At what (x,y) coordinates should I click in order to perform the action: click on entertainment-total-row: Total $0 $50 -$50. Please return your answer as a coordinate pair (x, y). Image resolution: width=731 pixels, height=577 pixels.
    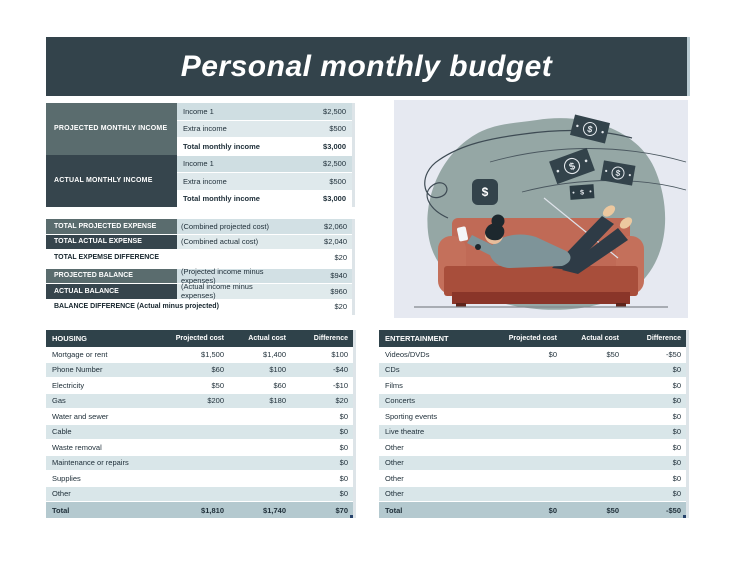
    Looking at the image, I should click on (532, 510).